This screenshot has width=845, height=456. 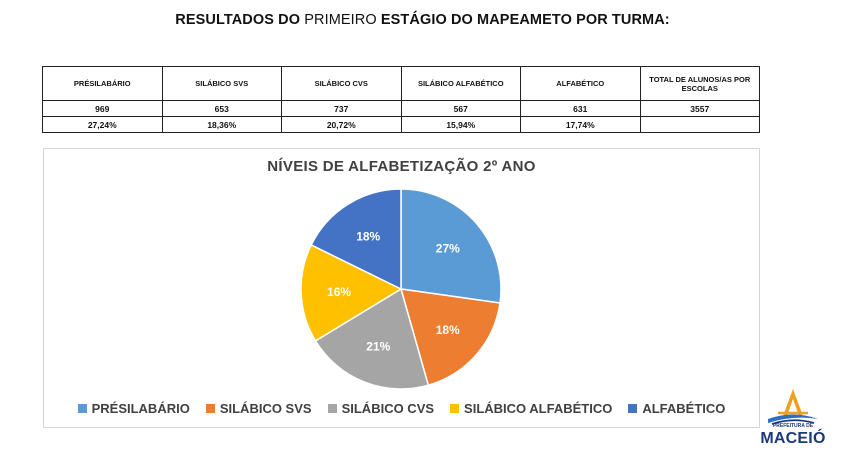 I want to click on legend-item: ALFABÉTICO, so click(x=676, y=408).